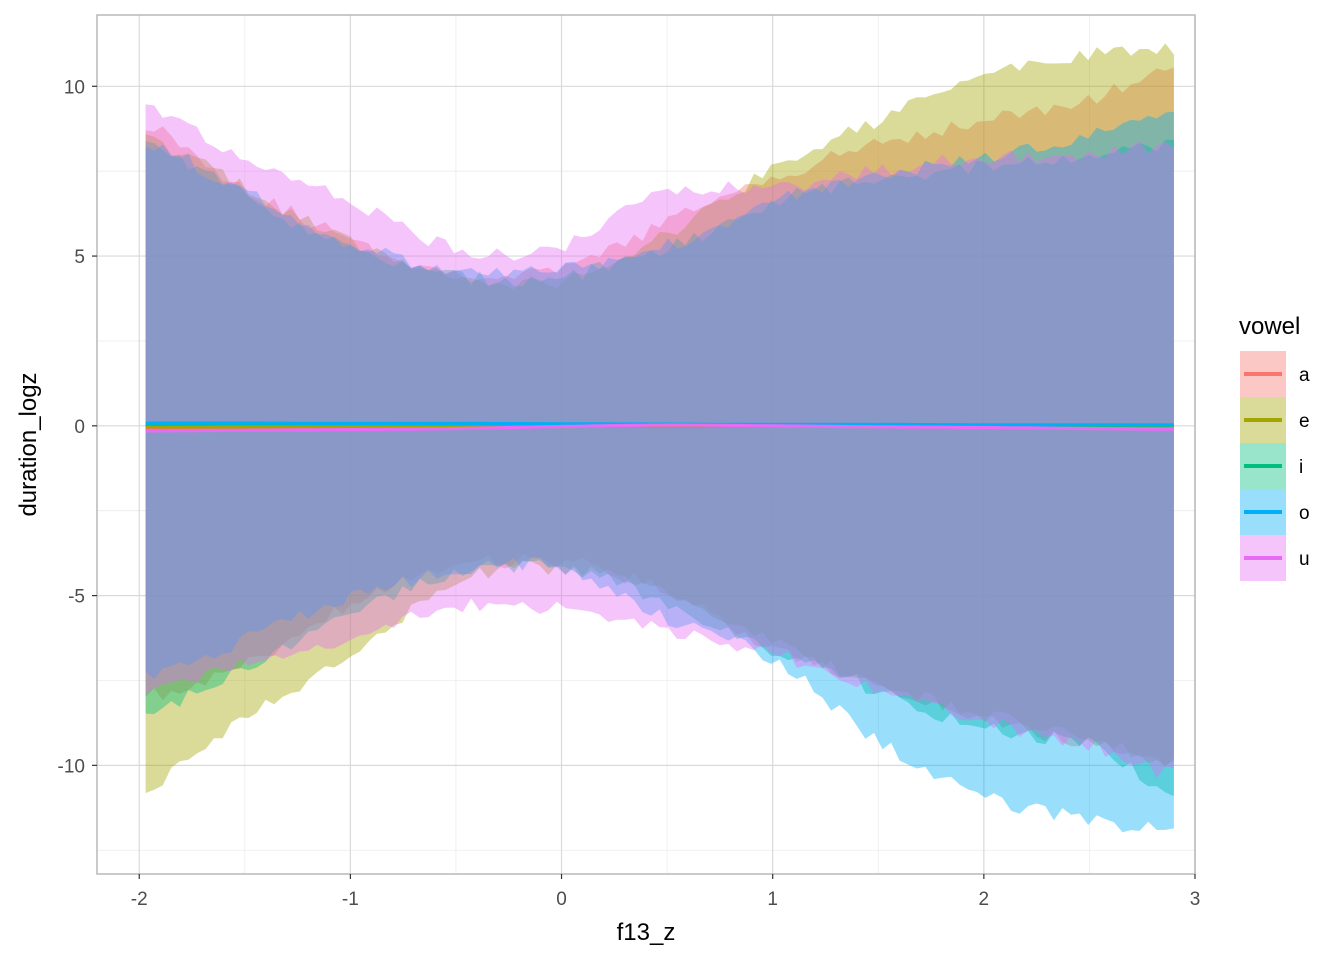 The image size is (1344, 965). I want to click on x-tick-label: 3, so click(1195, 899).